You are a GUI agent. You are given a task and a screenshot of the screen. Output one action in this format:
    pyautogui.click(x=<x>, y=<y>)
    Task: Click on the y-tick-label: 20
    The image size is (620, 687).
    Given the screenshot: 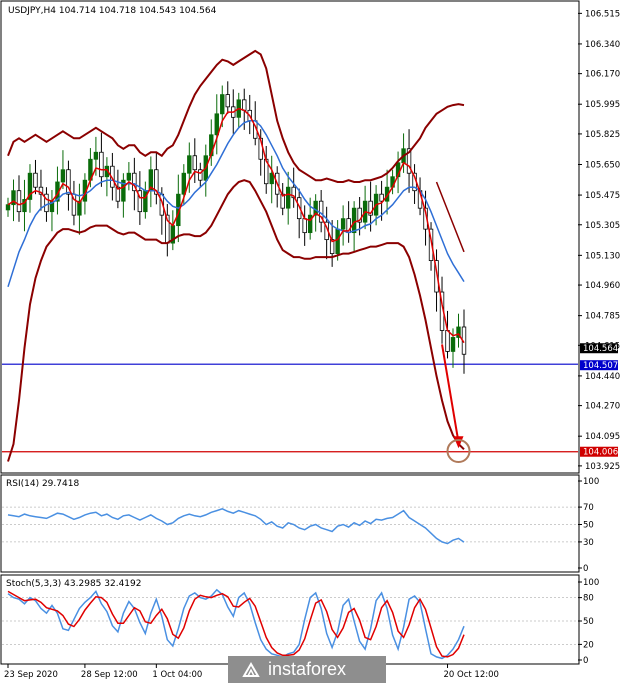 What is the action you would take?
    pyautogui.click(x=588, y=645)
    